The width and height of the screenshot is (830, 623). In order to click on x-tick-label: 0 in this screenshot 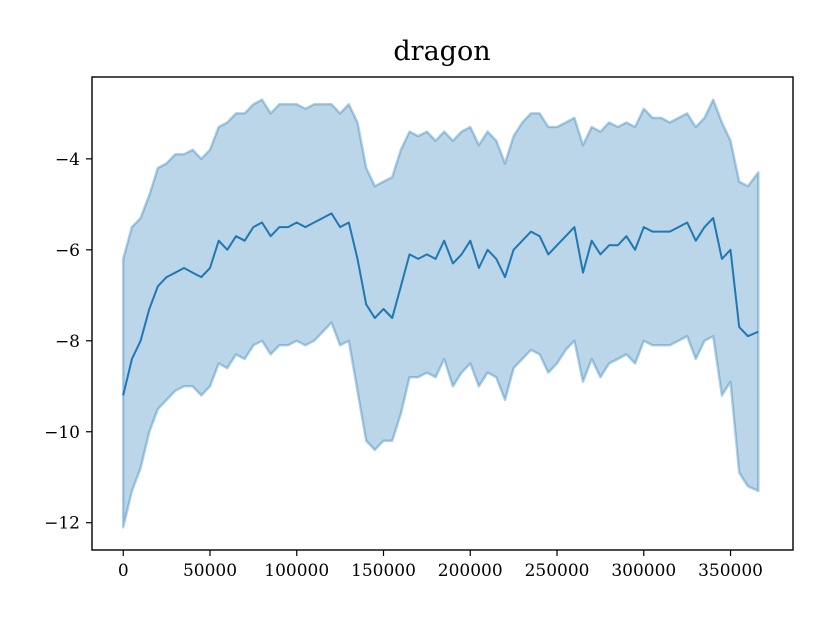, I will do `click(123, 571)`.